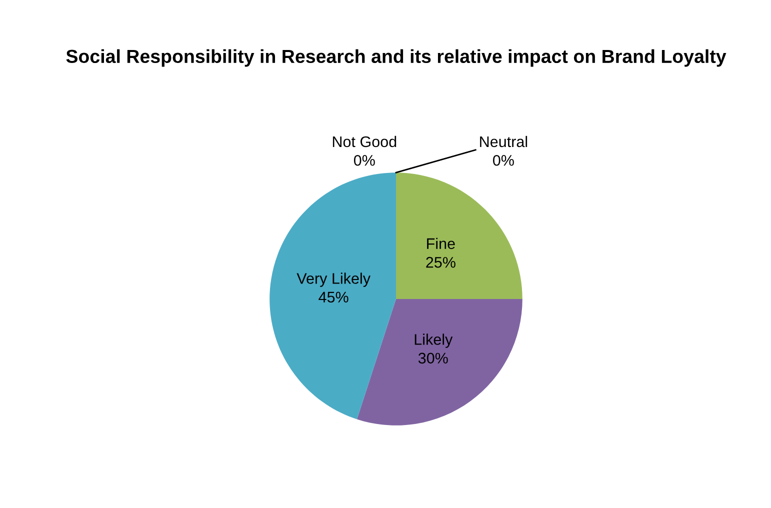  What do you see at coordinates (396, 58) in the screenshot?
I see `chart-title: Social Responsibility in Research and its relative impact on Brand Loyalty` at bounding box center [396, 58].